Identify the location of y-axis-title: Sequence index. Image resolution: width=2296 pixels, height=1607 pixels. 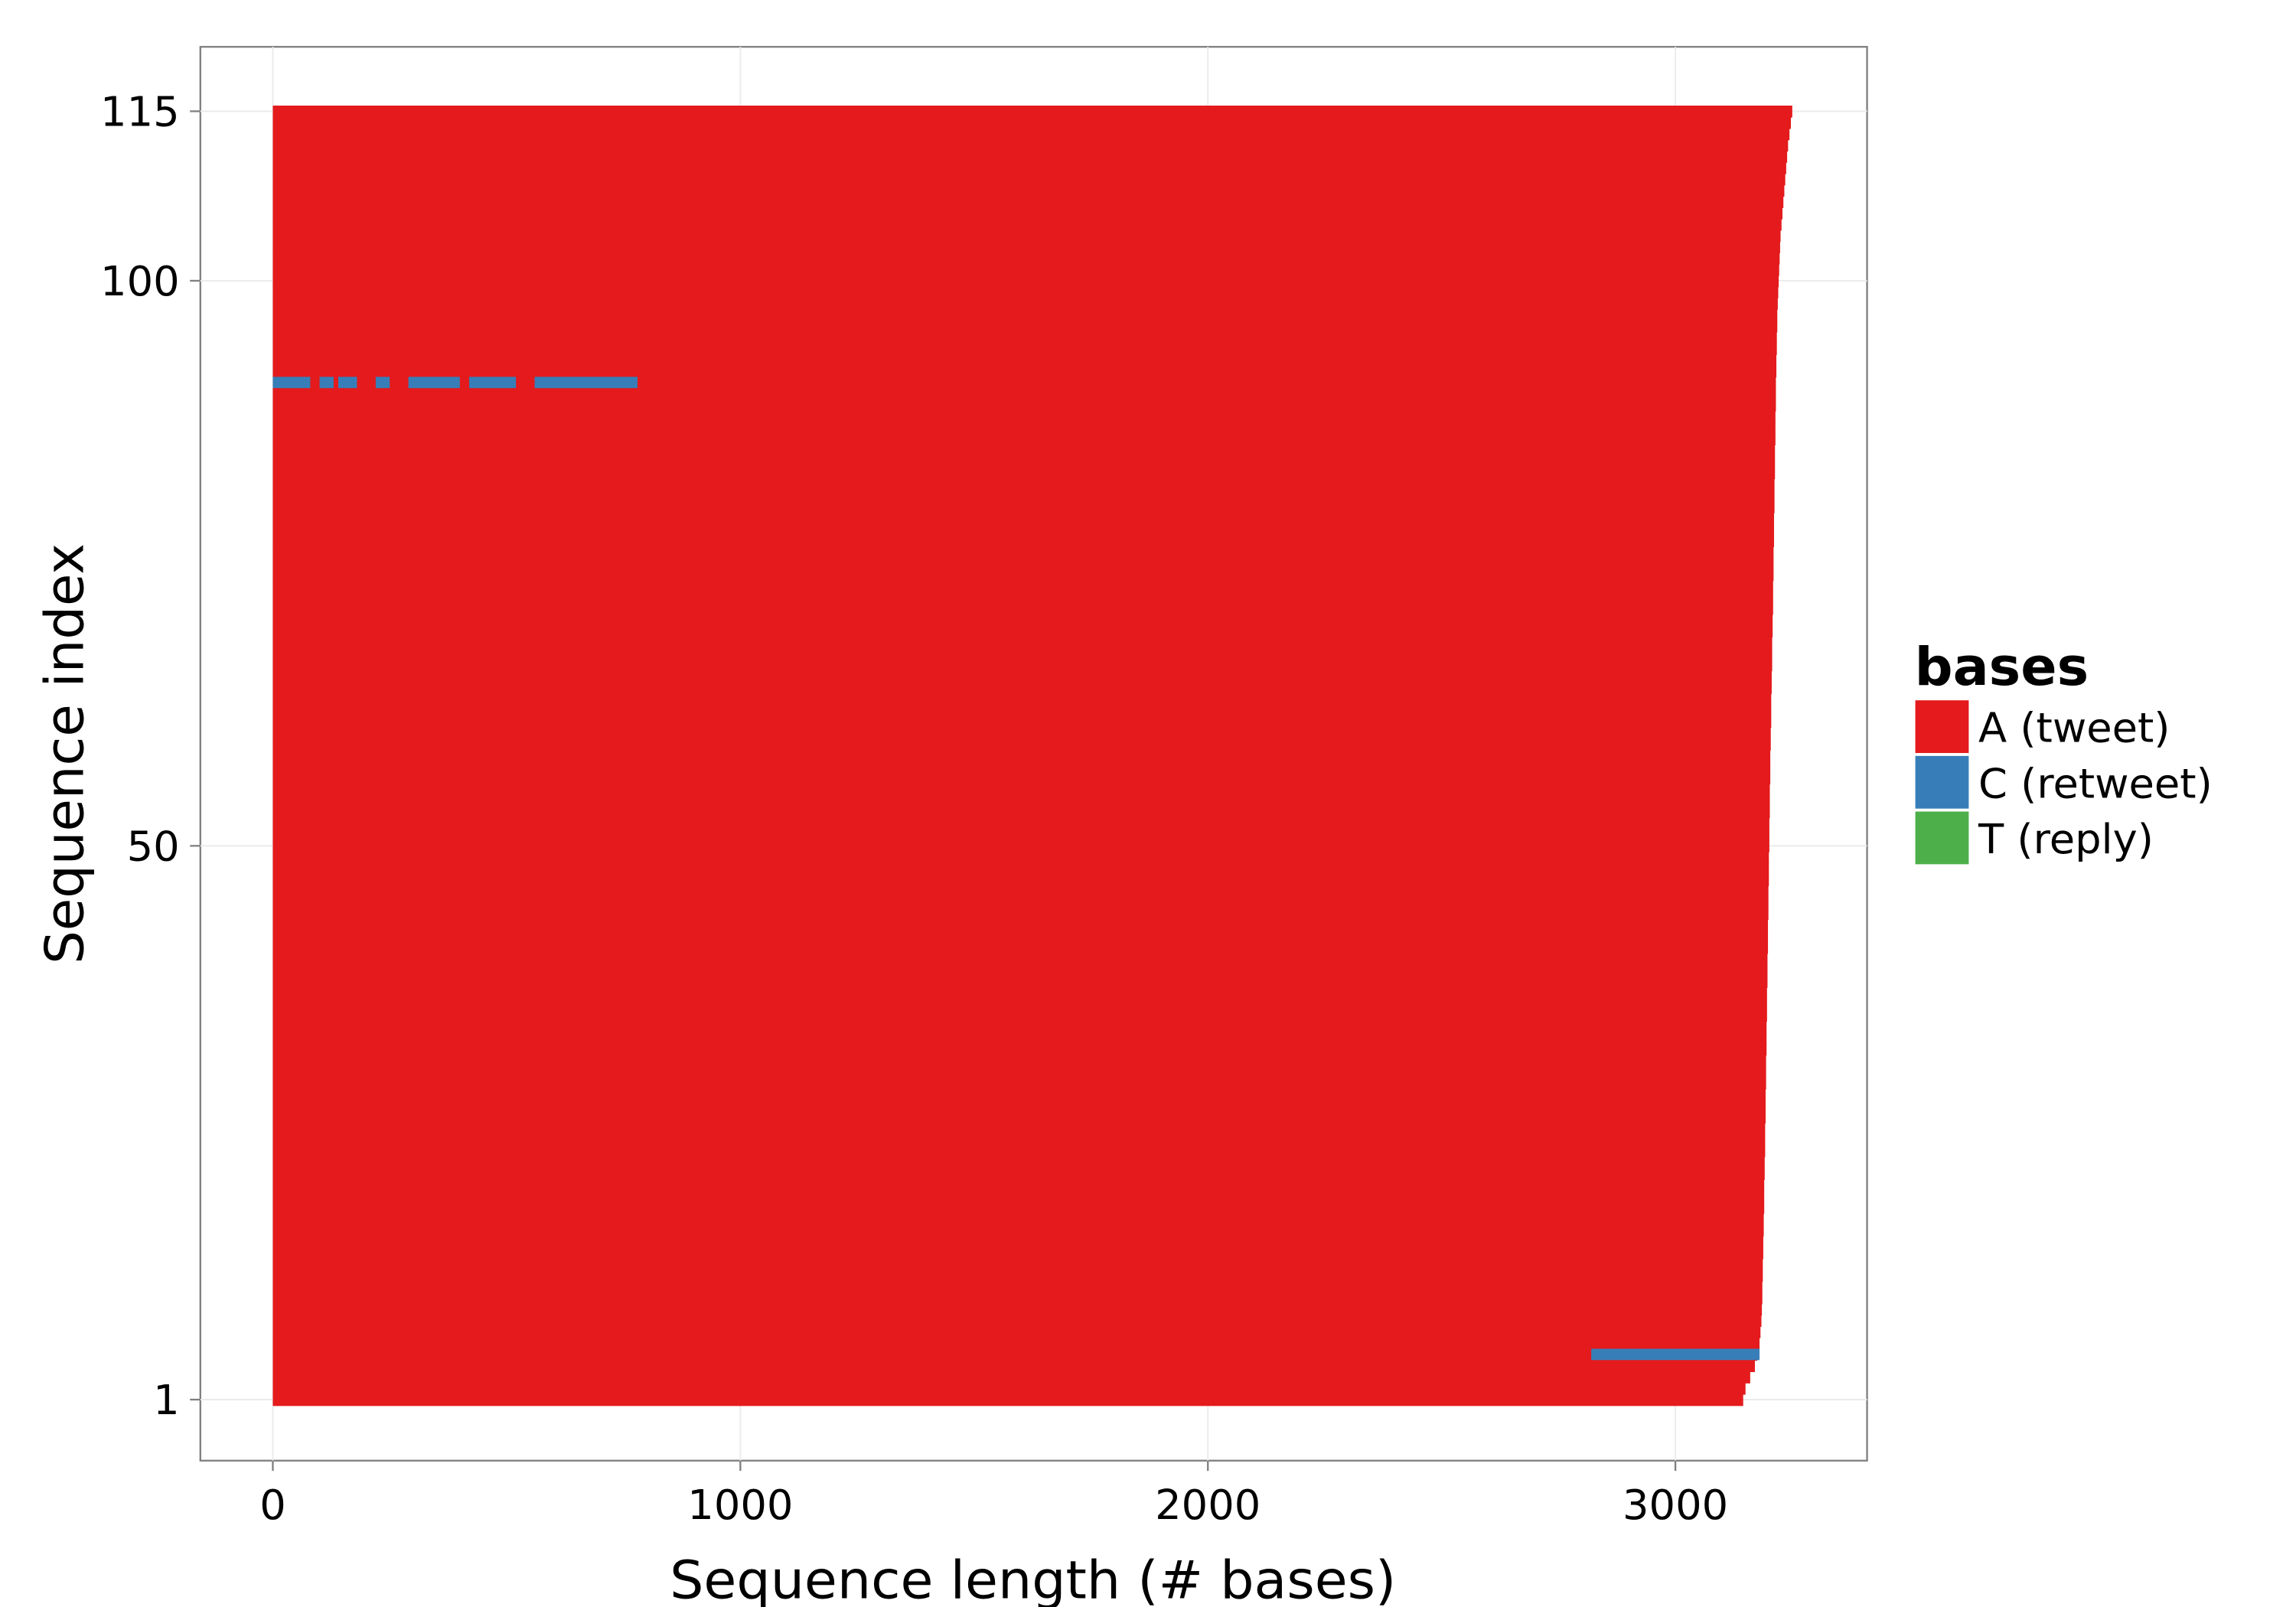
(65, 753).